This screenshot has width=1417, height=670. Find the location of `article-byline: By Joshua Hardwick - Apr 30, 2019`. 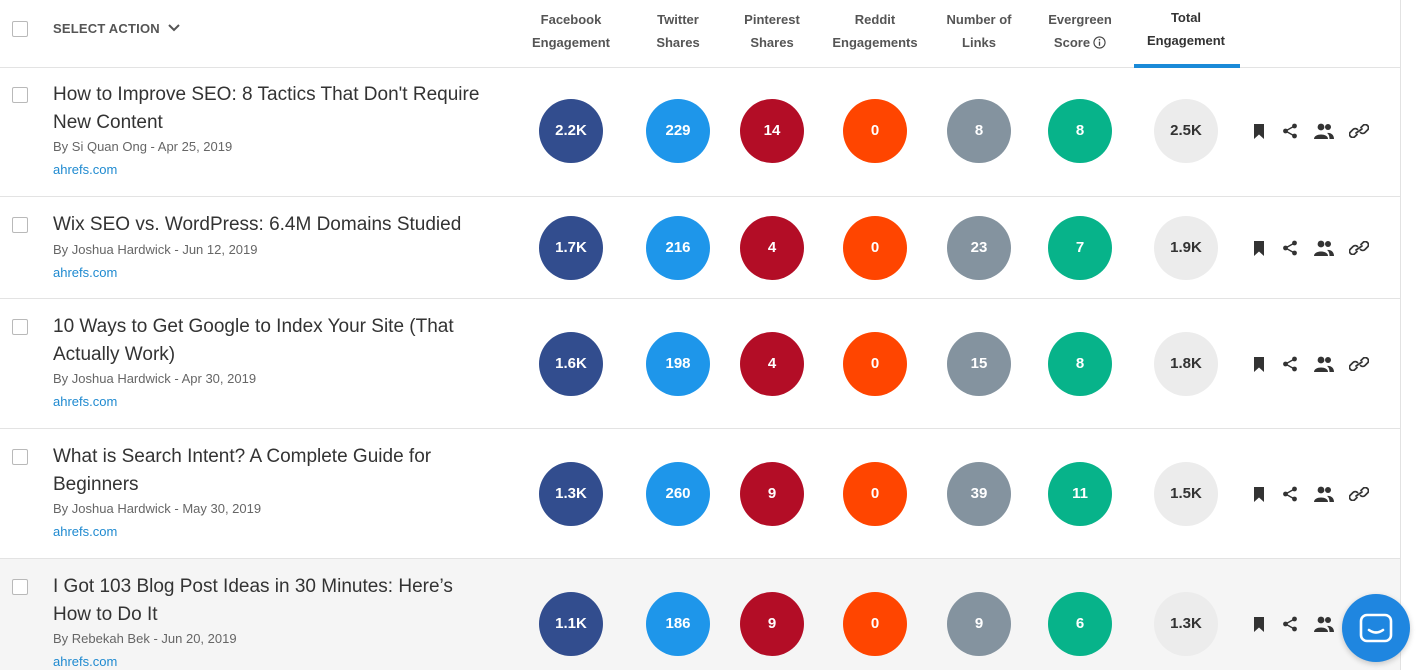

article-byline: By Joshua Hardwick - Apr 30, 2019 is located at coordinates (155, 378).